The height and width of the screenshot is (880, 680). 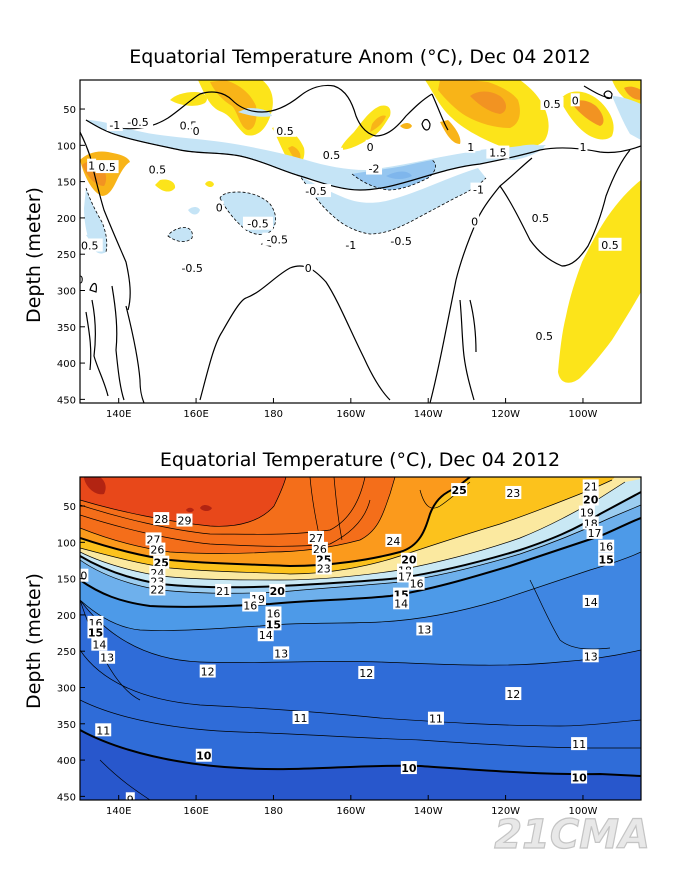 I want to click on top-y-tick-label: 50, so click(x=69, y=110).